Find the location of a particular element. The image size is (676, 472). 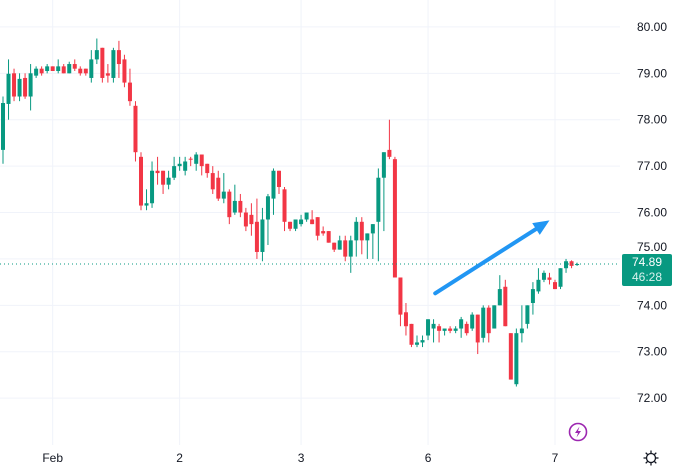

time-axis: Feb 2 3 6 7 is located at coordinates (300, 458).